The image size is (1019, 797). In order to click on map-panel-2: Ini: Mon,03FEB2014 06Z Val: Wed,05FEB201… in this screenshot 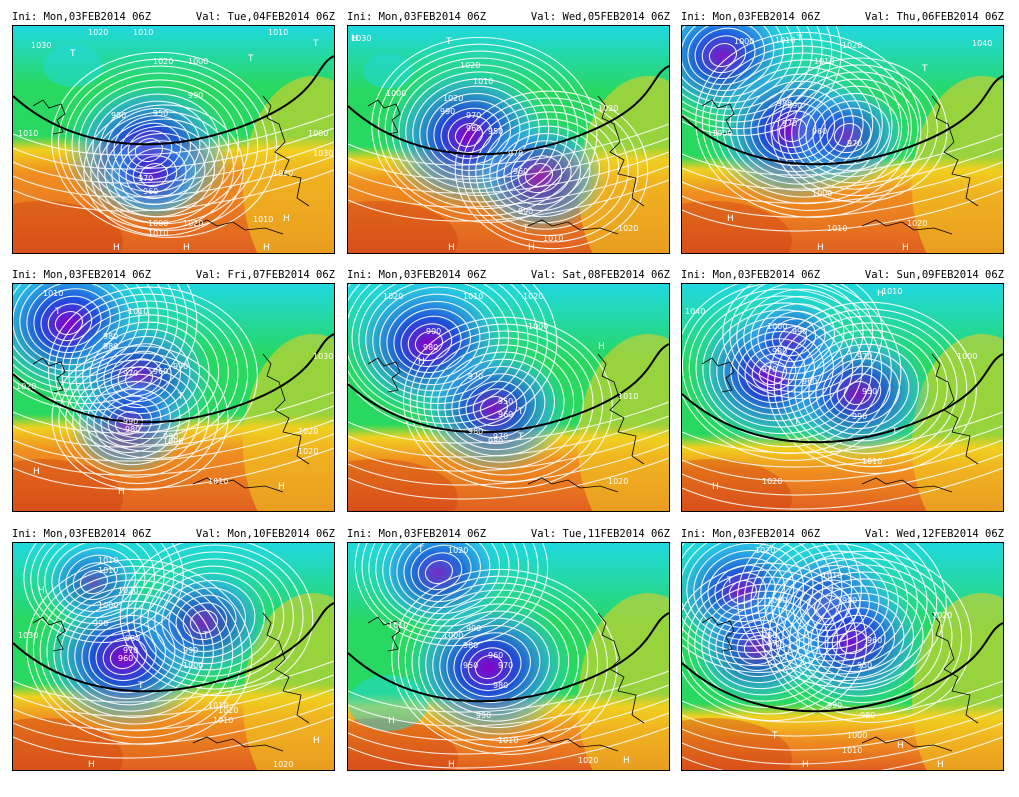, I will do `click(508, 132)`.